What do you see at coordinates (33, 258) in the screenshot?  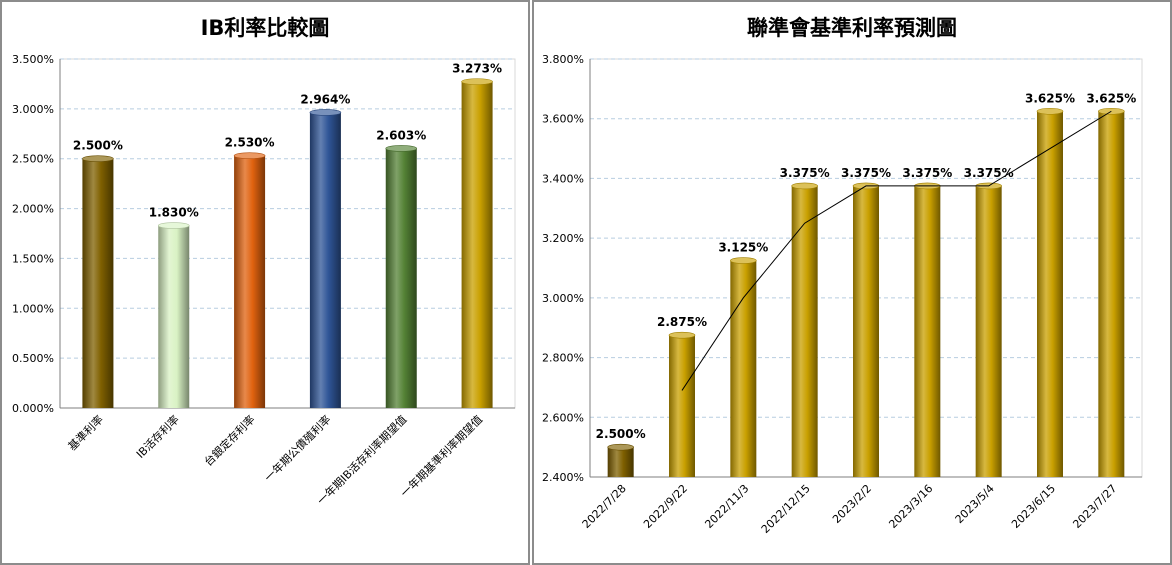 I see `y-tick-label: 1.500%` at bounding box center [33, 258].